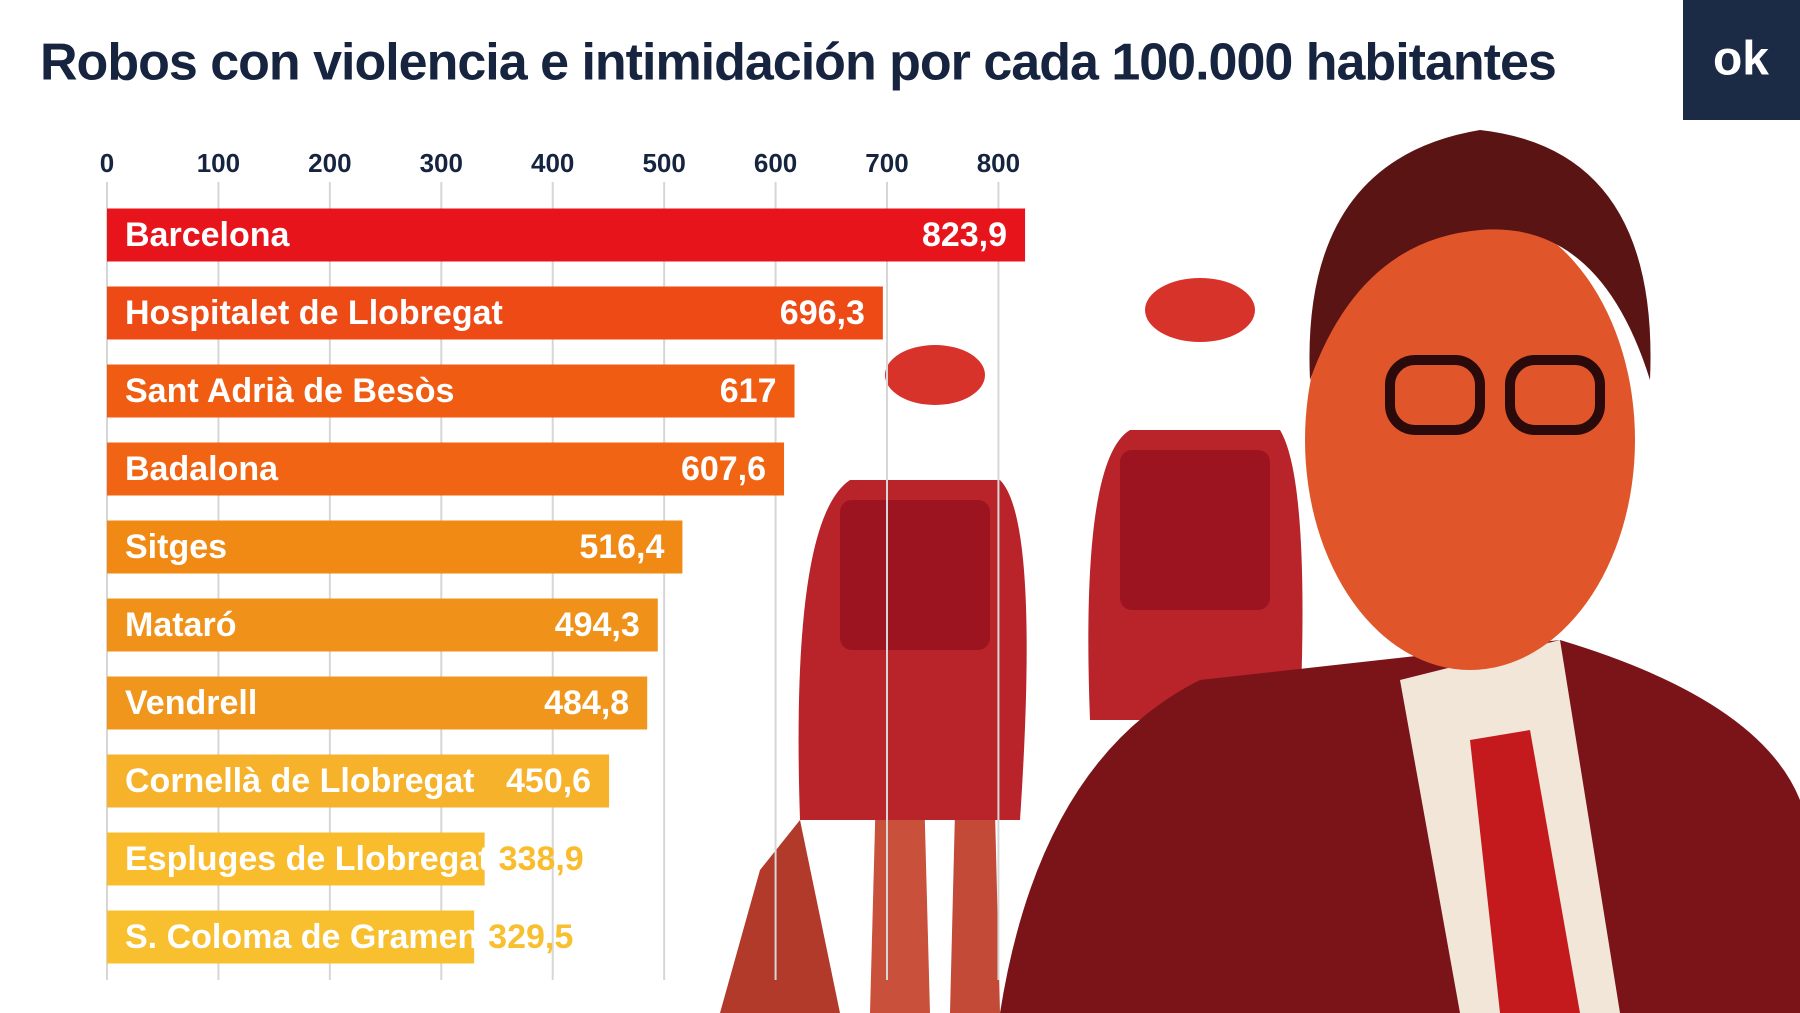 This screenshot has height=1013, width=1800. I want to click on category-label: S. Coloma de Gramenet, so click(317, 937).